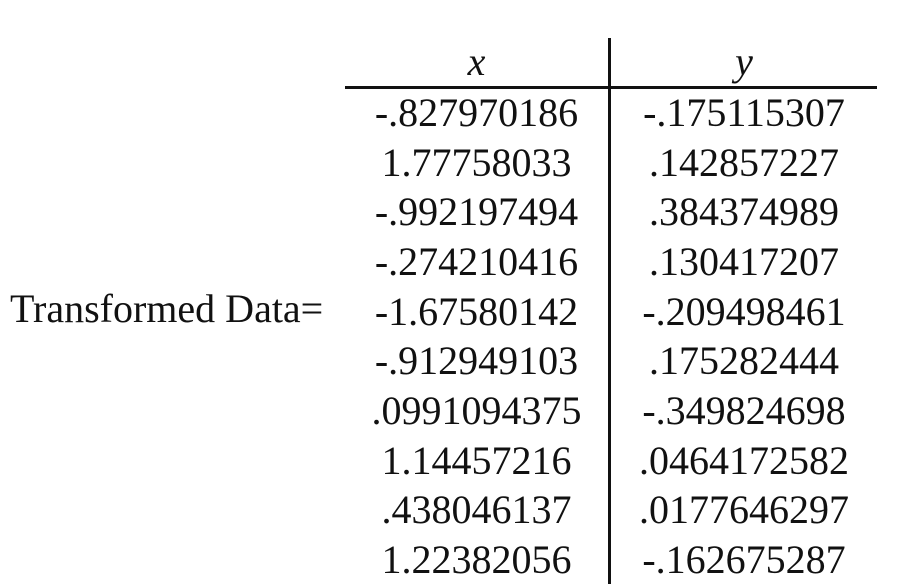  Describe the element at coordinates (476, 61) in the screenshot. I see `column-header-x: x` at that location.